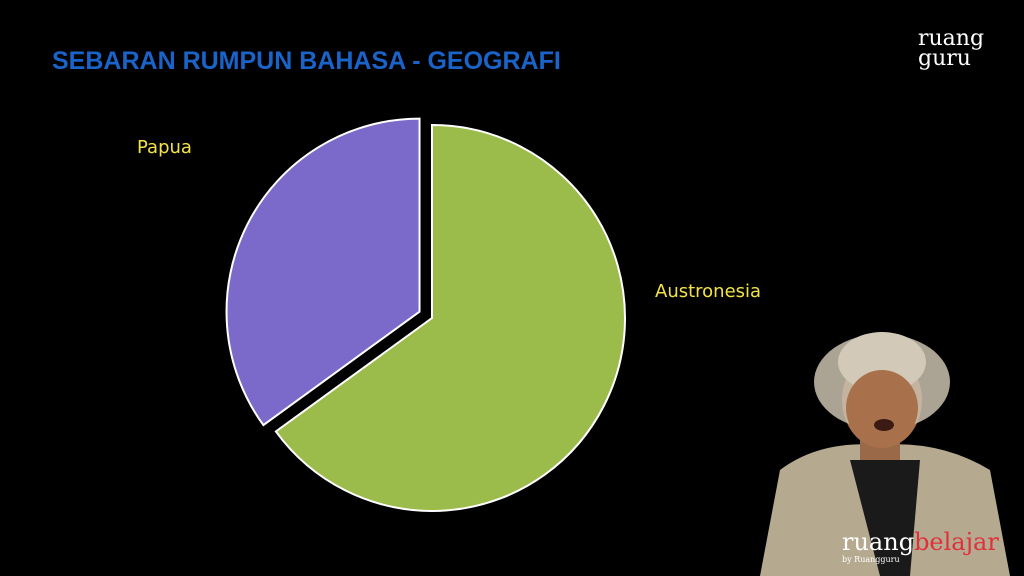 This screenshot has width=1024, height=576. What do you see at coordinates (882, 408) in the screenshot?
I see `face-front` at bounding box center [882, 408].